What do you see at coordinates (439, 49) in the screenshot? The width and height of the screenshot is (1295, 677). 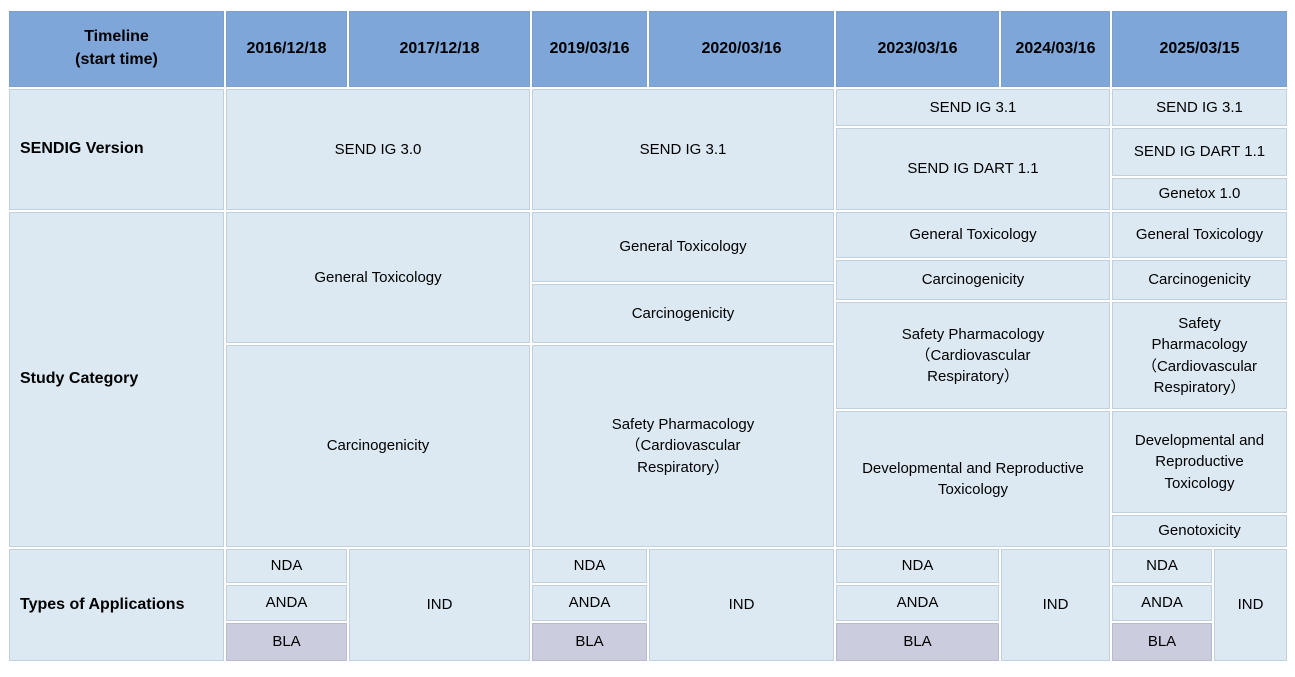 I see `header-date-2017-12-18: 2017/12/18` at bounding box center [439, 49].